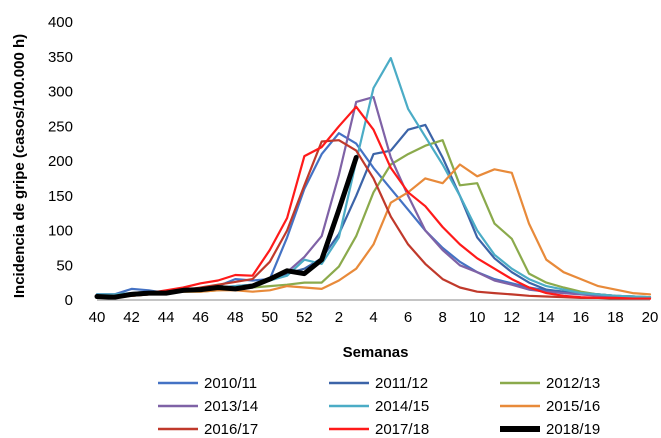 The width and height of the screenshot is (661, 438). What do you see at coordinates (200, 317) in the screenshot?
I see `x-tick-label: 46` at bounding box center [200, 317].